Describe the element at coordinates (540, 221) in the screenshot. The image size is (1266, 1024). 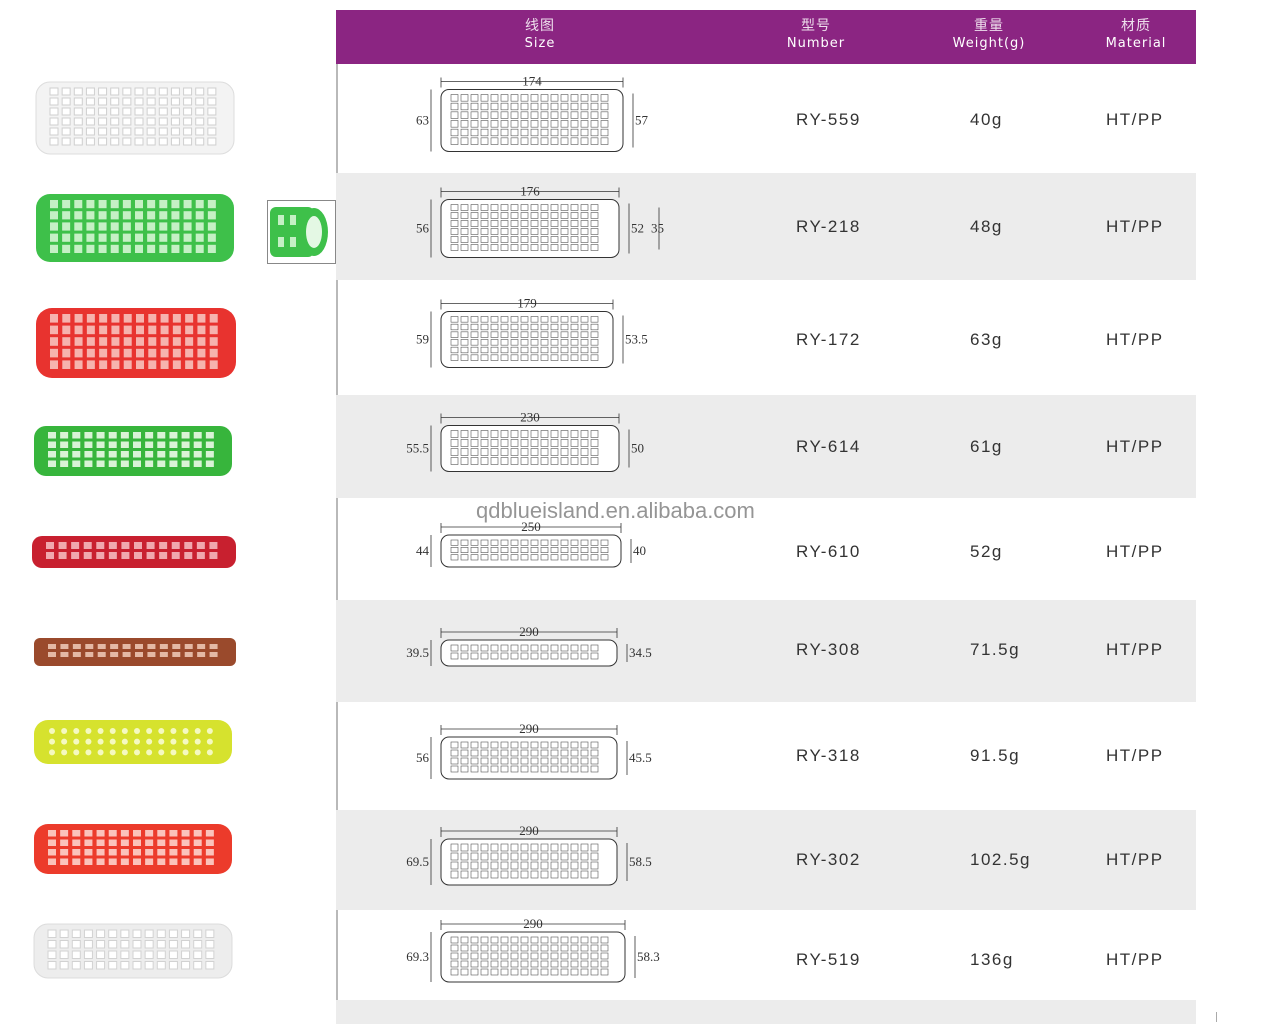
I see `roller-drawing: 176 56 52 35` at that location.